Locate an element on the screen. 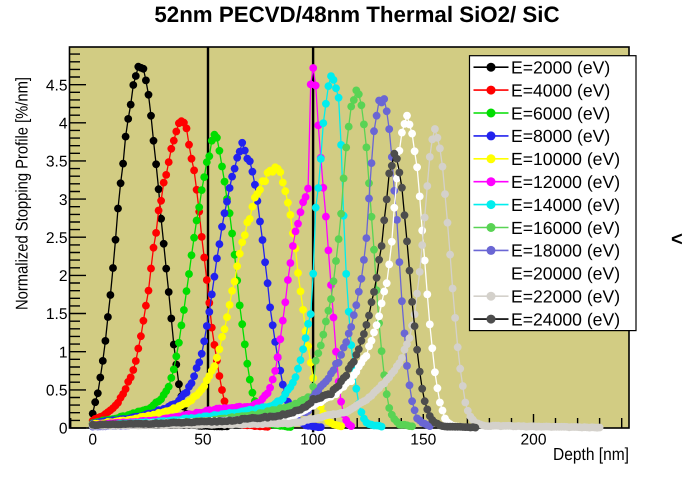  svg-text: 200 is located at coordinates (533, 440).